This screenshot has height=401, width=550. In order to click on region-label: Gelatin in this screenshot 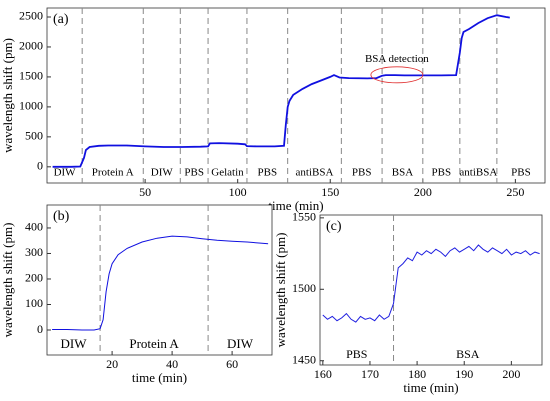, I will do `click(227, 173)`.